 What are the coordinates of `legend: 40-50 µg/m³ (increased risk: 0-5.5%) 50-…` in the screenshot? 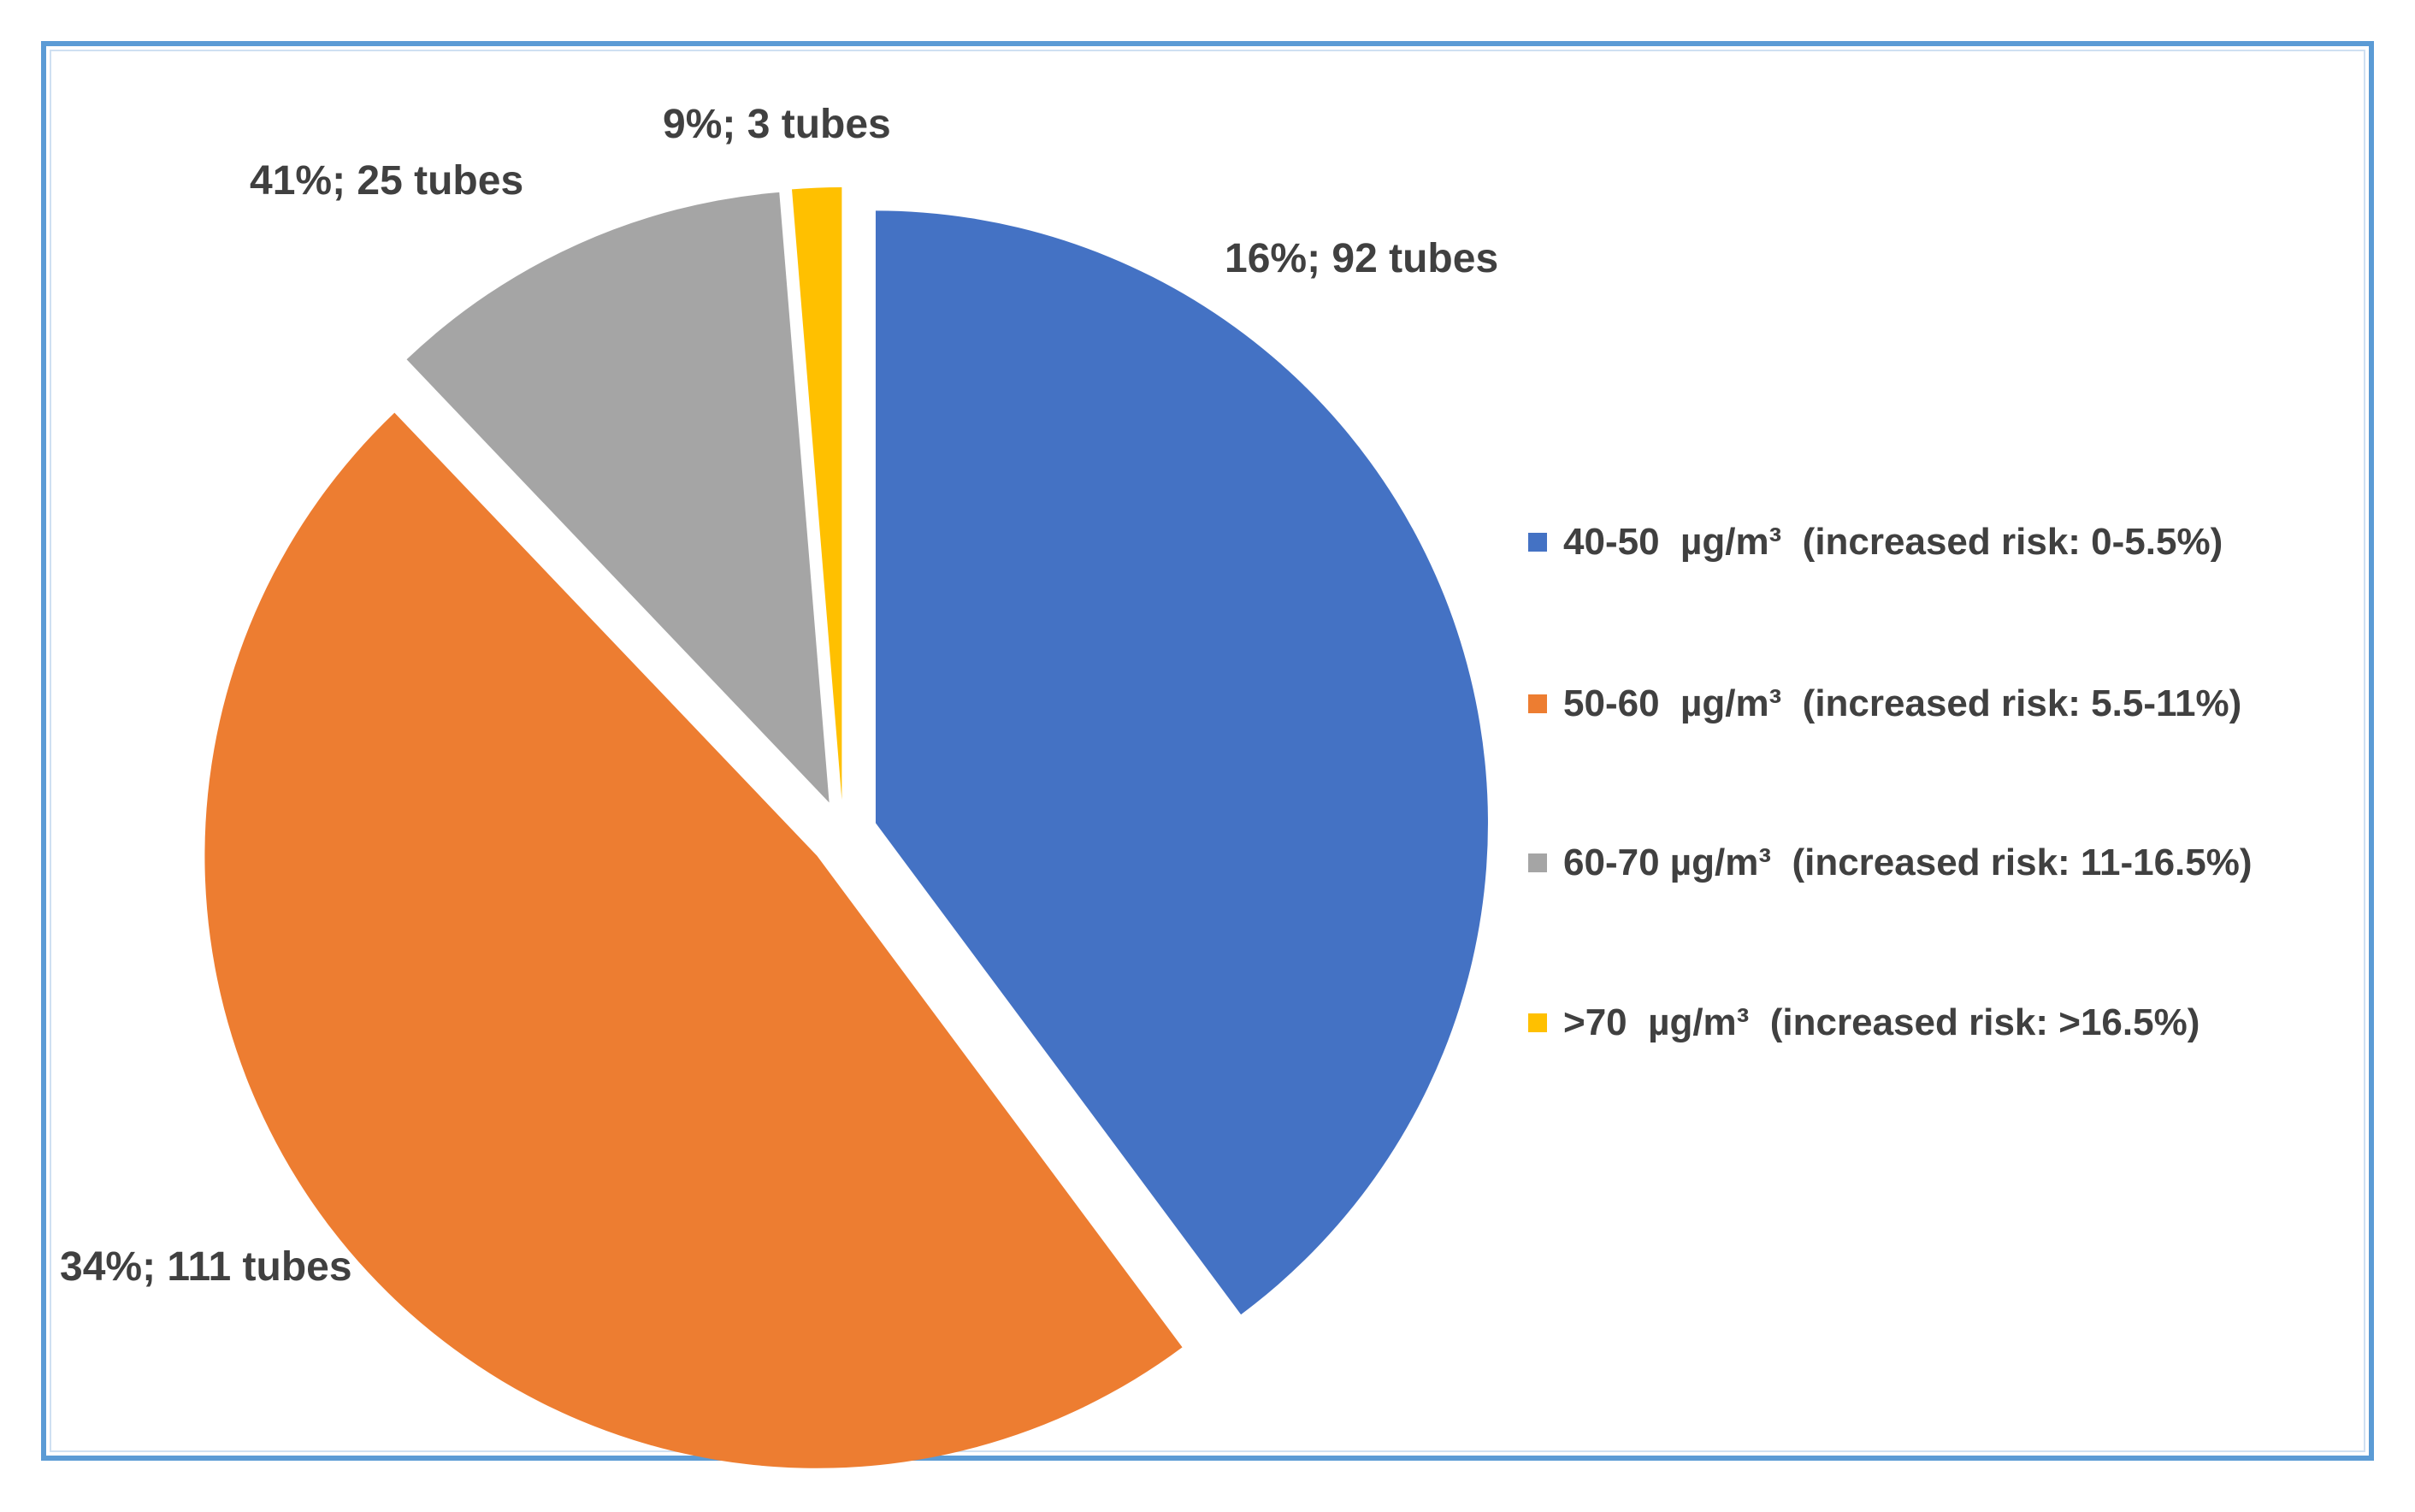 It's located at (1890, 782).